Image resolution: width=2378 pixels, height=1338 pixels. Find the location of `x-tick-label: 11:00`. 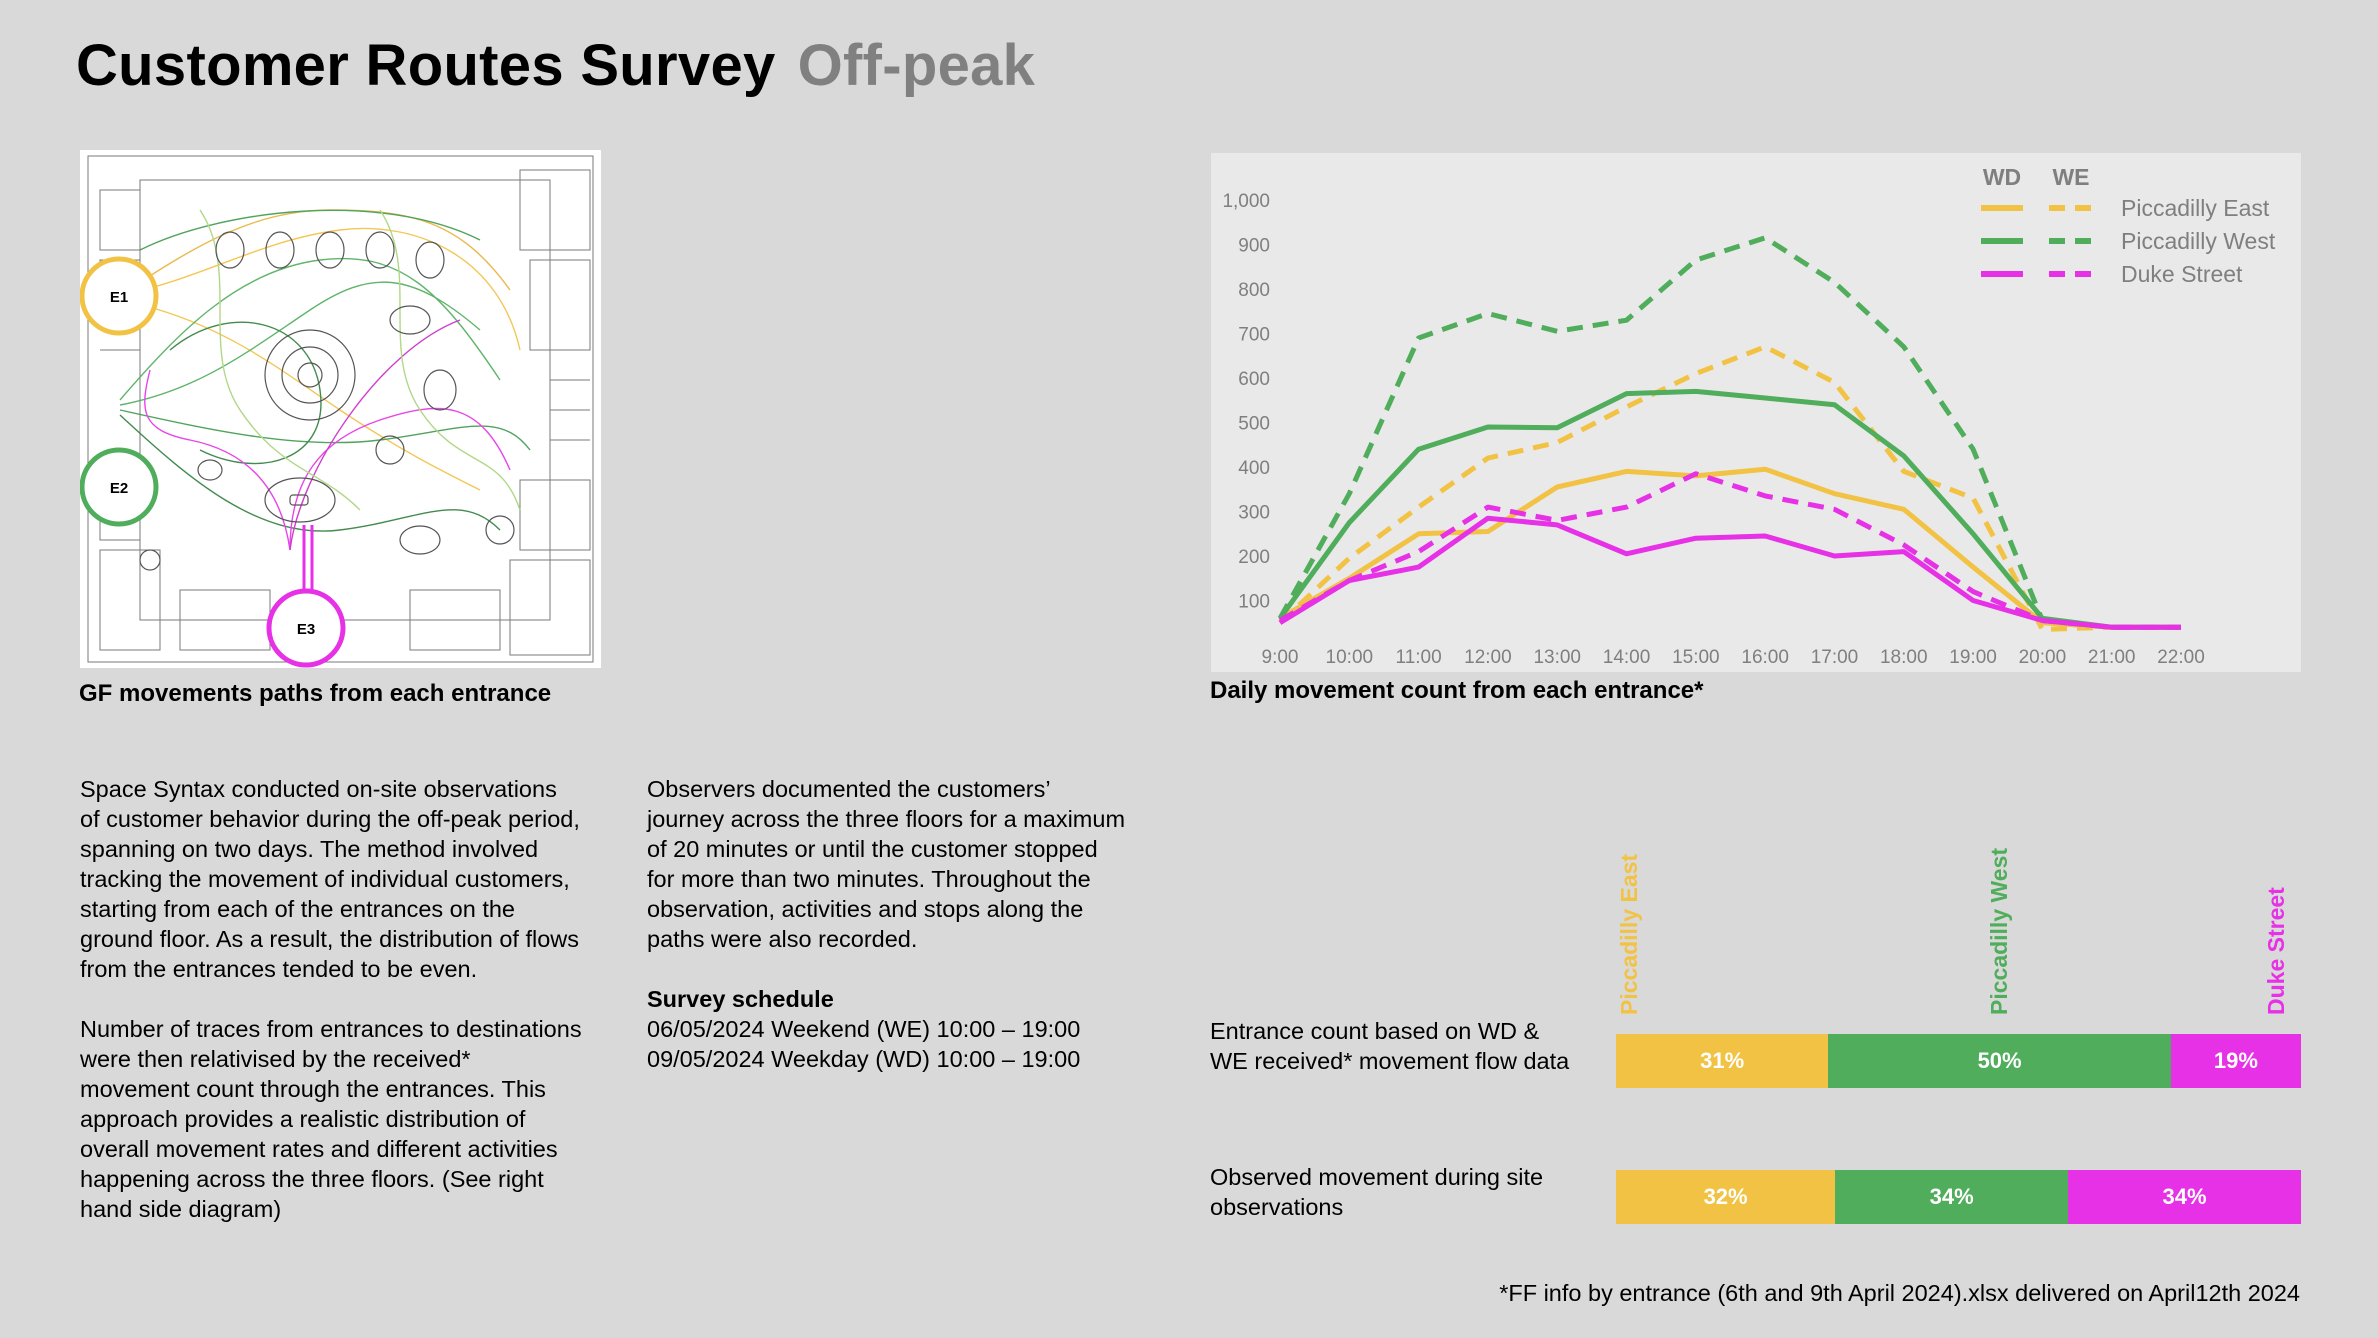

x-tick-label: 11:00 is located at coordinates (1419, 657).